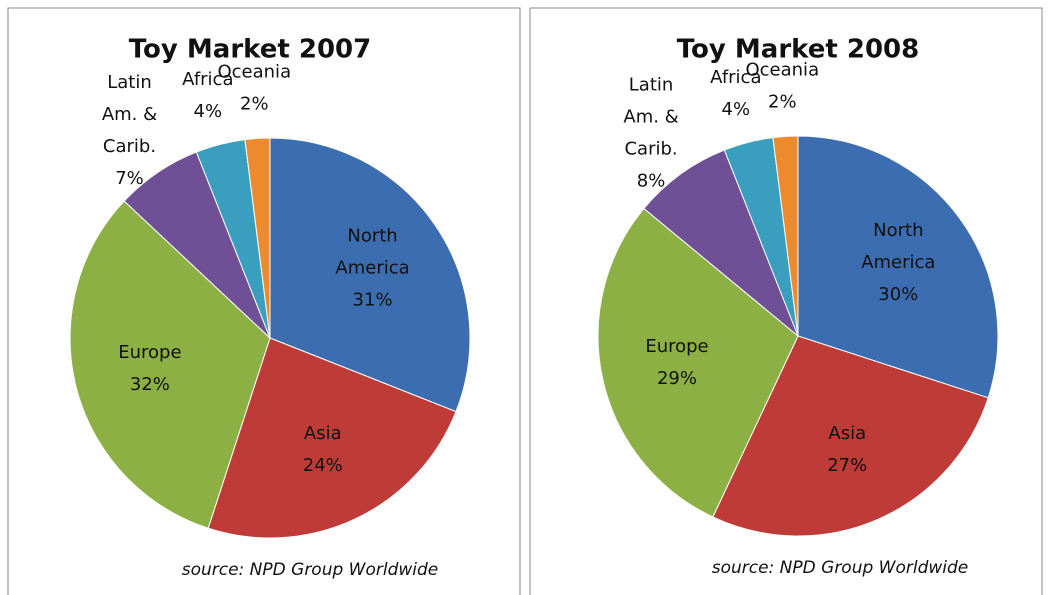 Image resolution: width=1050 pixels, height=595 pixels. Describe the element at coordinates (250, 50) in the screenshot. I see `chart-title: Toy Market 2007` at that location.